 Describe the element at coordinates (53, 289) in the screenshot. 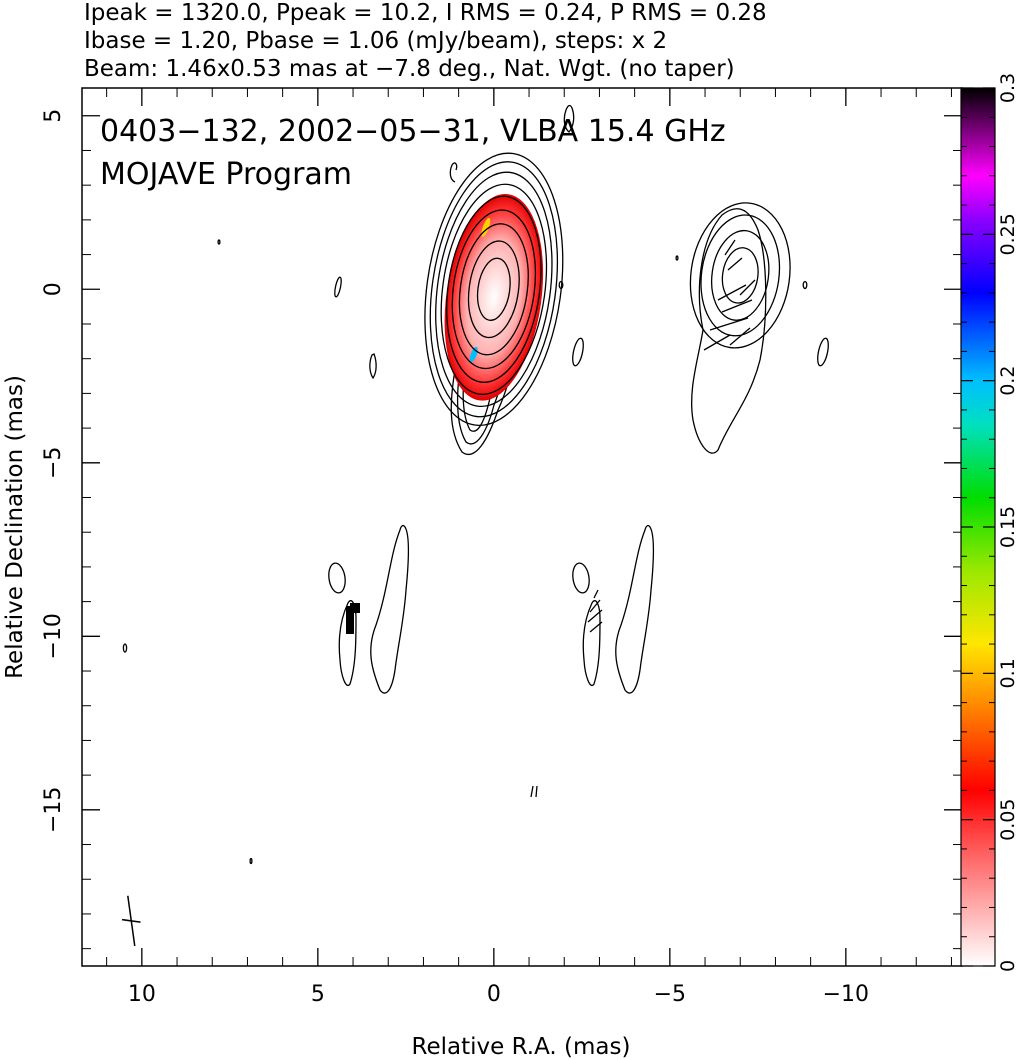

I see `y-tick-label: 0` at that location.